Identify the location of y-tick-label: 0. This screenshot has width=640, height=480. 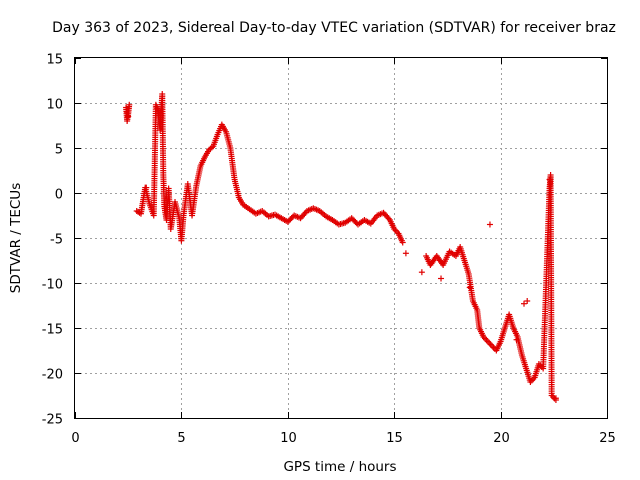
(59, 195).